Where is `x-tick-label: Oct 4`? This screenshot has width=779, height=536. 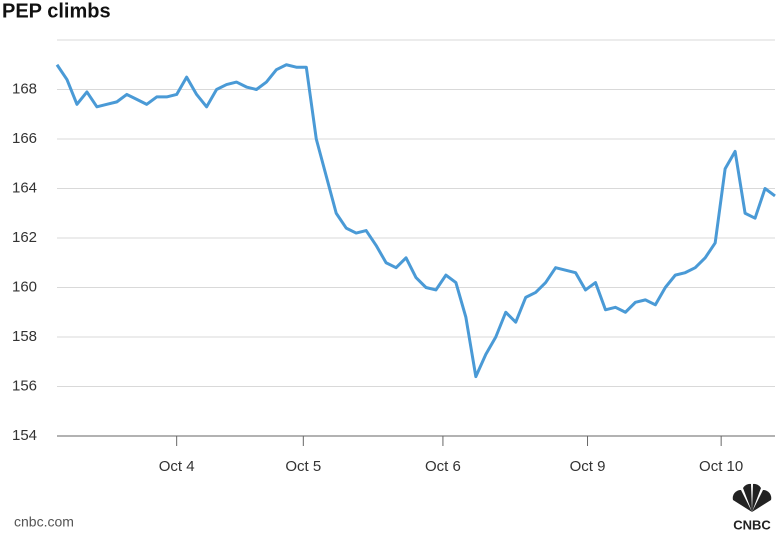
x-tick-label: Oct 4 is located at coordinates (177, 466).